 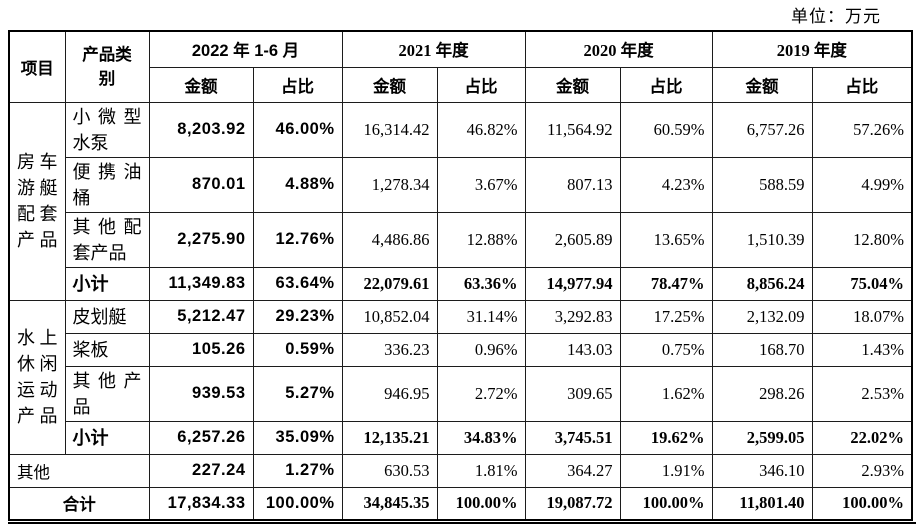 I want to click on category-cell: 桨板, so click(x=107, y=349).